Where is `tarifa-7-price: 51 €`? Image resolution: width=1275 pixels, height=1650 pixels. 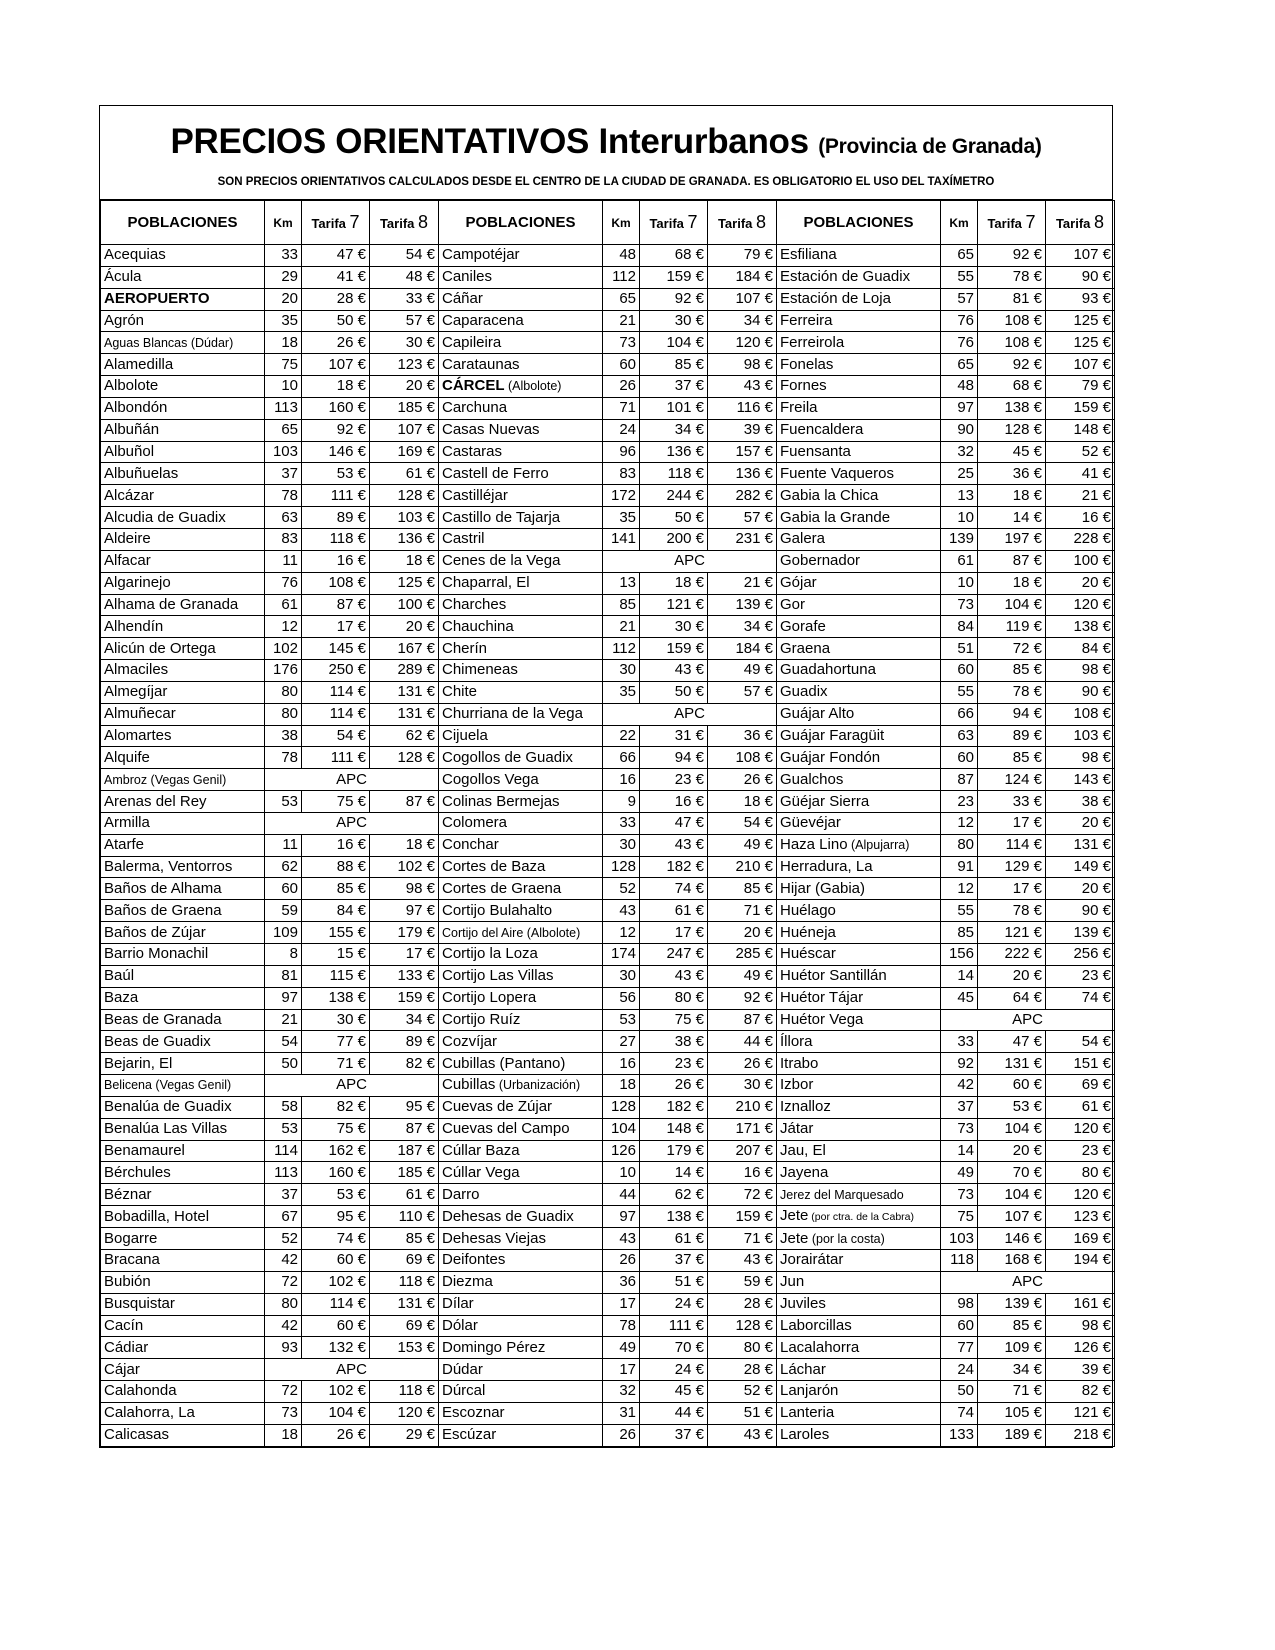
tarifa-7-price: 51 € is located at coordinates (673, 1282).